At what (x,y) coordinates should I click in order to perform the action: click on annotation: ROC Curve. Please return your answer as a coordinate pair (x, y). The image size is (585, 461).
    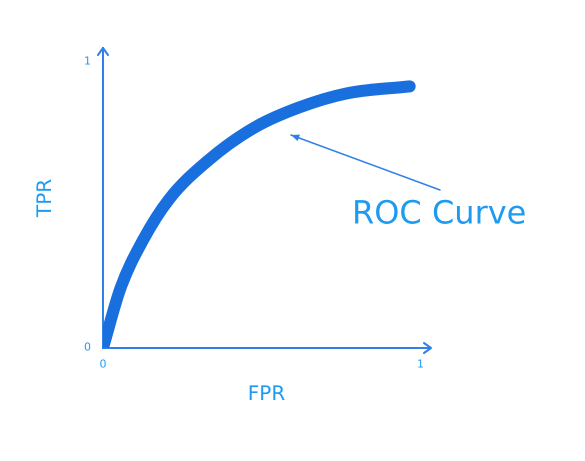
    Looking at the image, I should click on (439, 212).